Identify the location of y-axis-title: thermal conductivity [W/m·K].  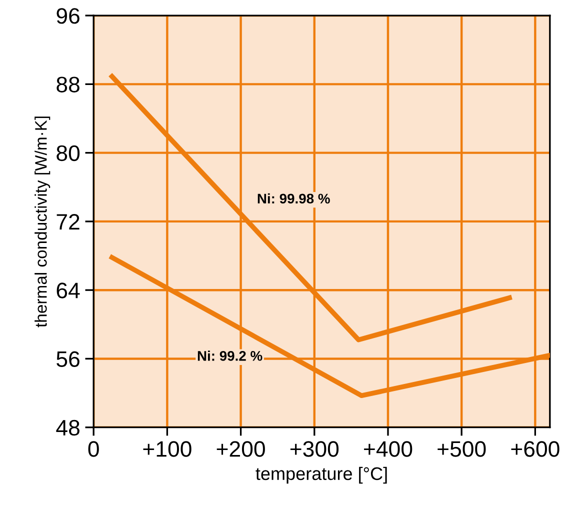
(42, 222).